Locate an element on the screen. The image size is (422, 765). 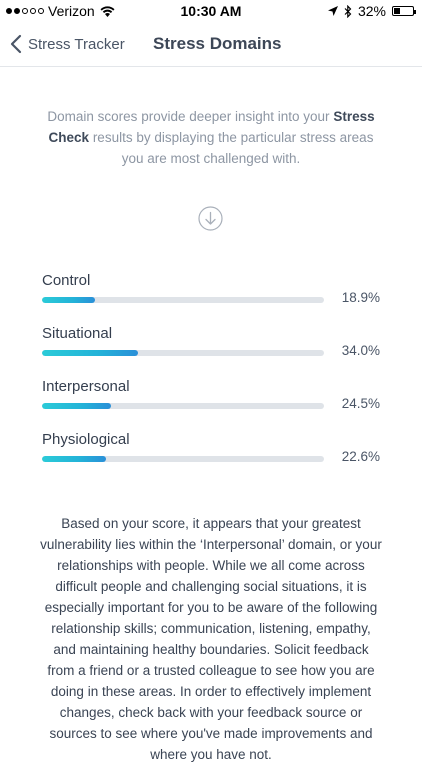
back-button: Stress Tracker is located at coordinates (67, 44).